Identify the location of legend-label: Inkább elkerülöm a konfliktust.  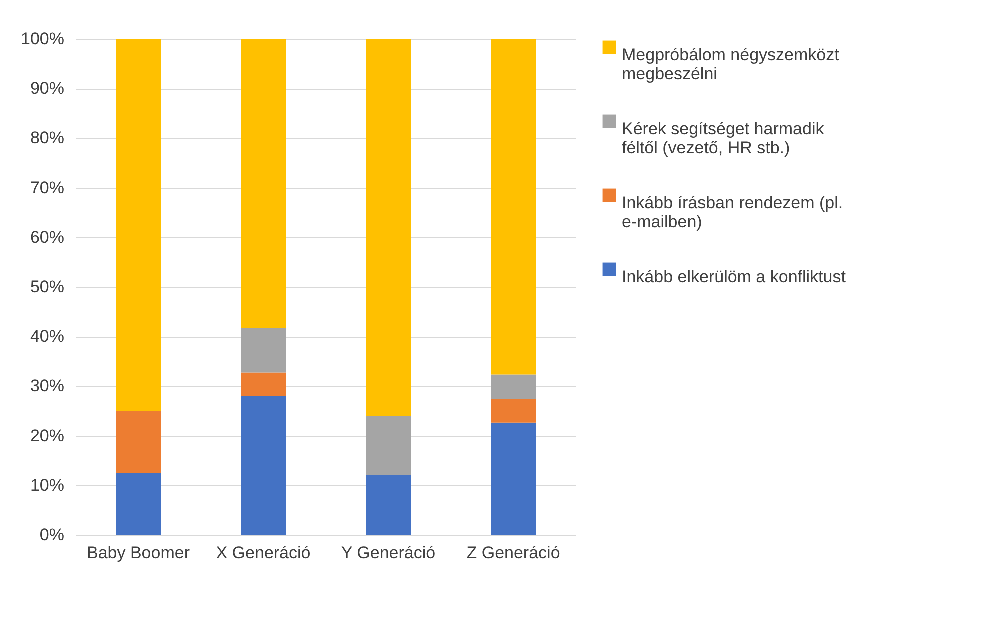
(734, 277).